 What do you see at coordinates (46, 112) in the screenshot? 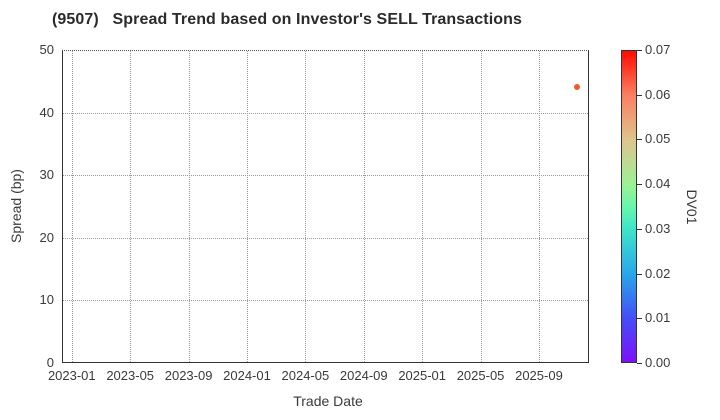
I see `y-tick-label: 40` at bounding box center [46, 112].